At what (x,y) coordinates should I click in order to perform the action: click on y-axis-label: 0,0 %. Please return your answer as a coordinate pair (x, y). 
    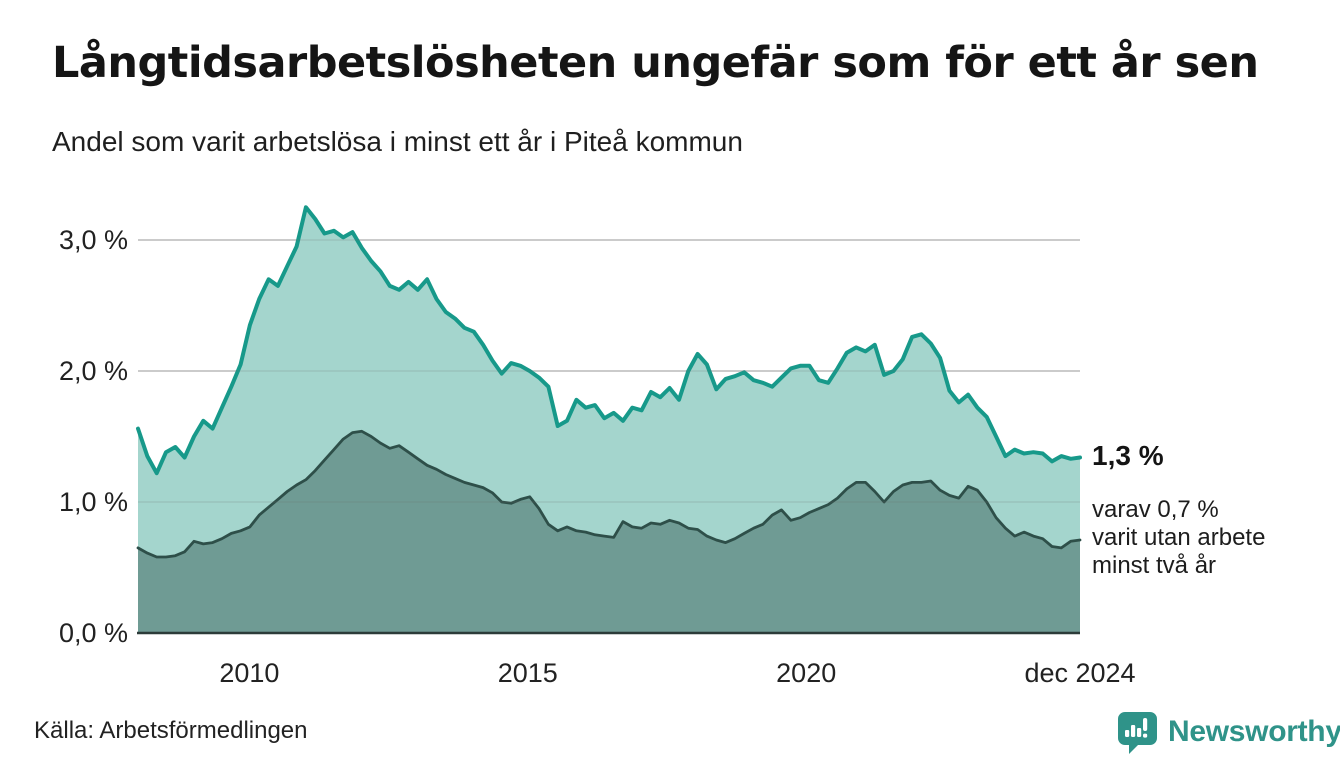
    Looking at the image, I should click on (93, 633).